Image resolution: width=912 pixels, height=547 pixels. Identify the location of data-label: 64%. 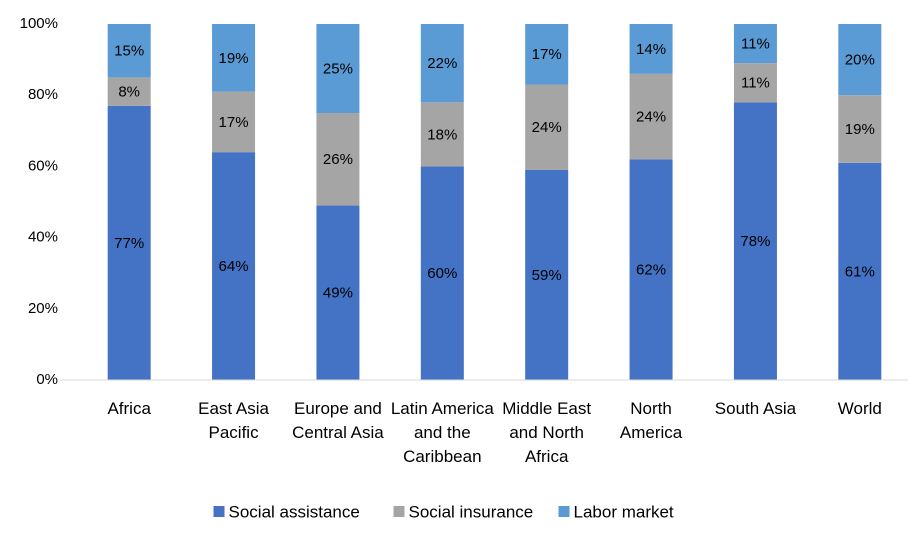
(234, 266).